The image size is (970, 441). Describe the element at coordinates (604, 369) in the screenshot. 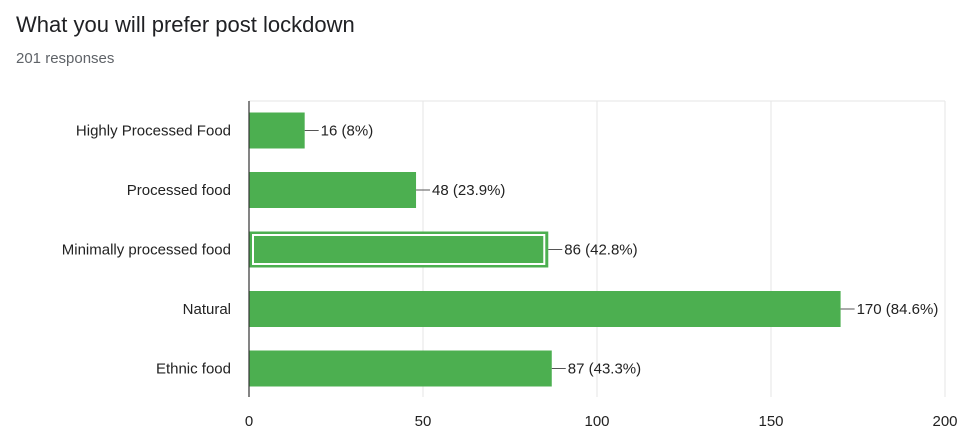

I see `data-label-4: 87 (43.3%)` at that location.